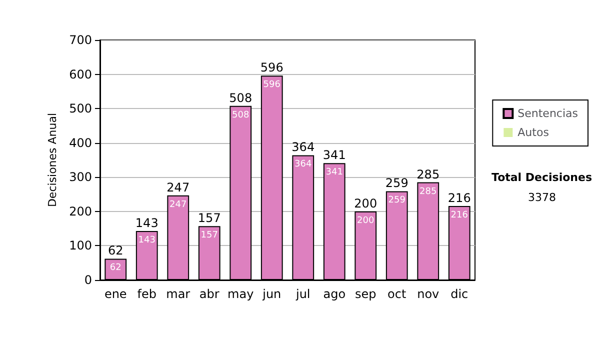  I want to click on x-tick-label: sep, so click(365, 294).